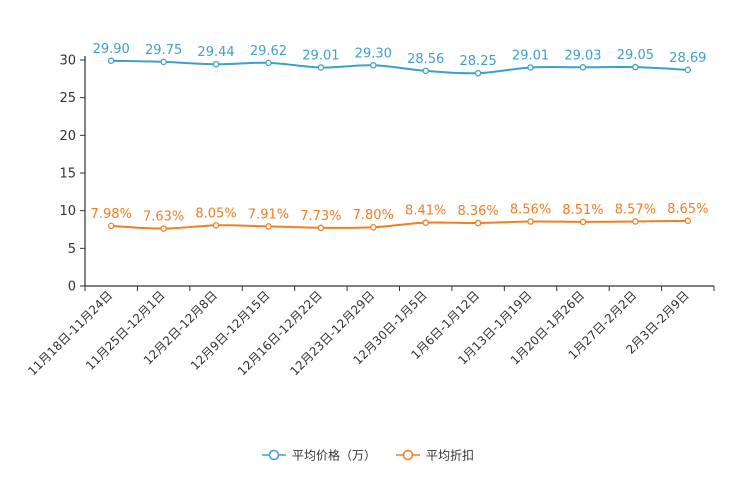 Image resolution: width=744 pixels, height=496 pixels. What do you see at coordinates (215, 52) in the screenshot?
I see `data-label-price: 29.44` at bounding box center [215, 52].